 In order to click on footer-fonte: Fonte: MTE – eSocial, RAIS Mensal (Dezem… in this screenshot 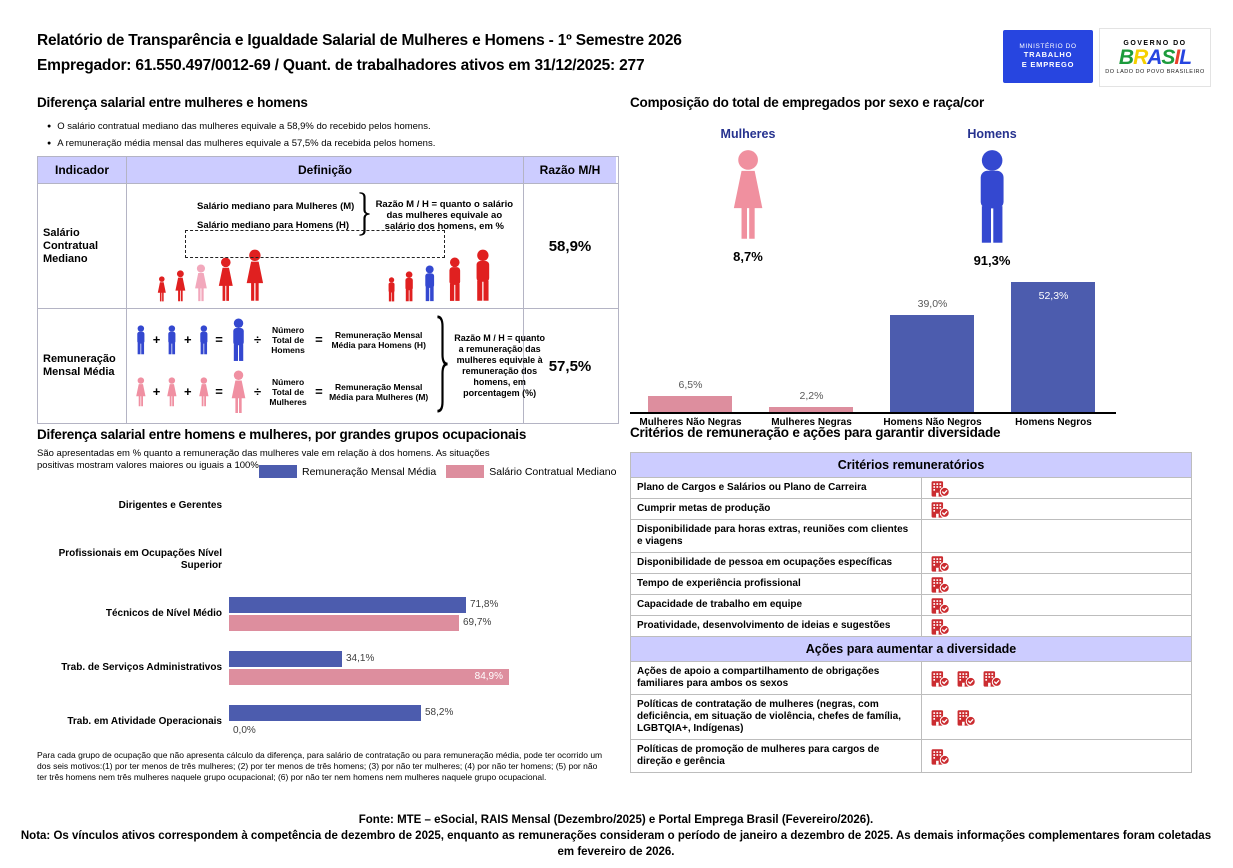, I will do `click(616, 820)`.